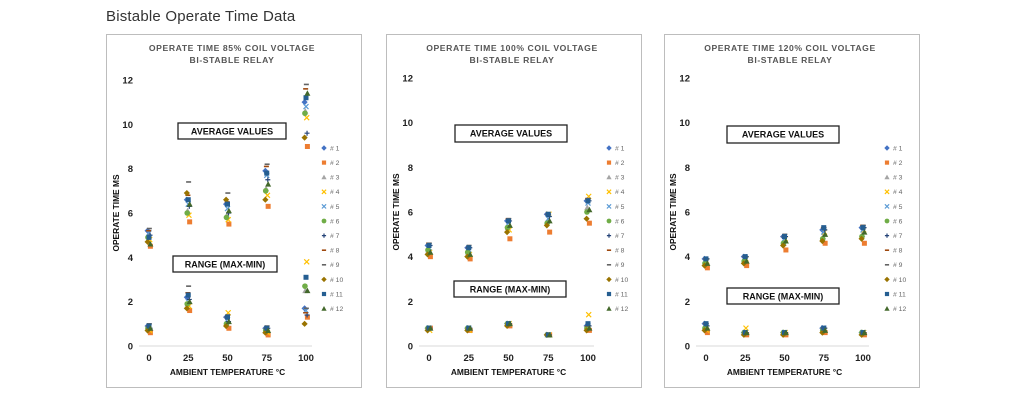 The height and width of the screenshot is (400, 1024). I want to click on legend-label: # 3, so click(898, 178).